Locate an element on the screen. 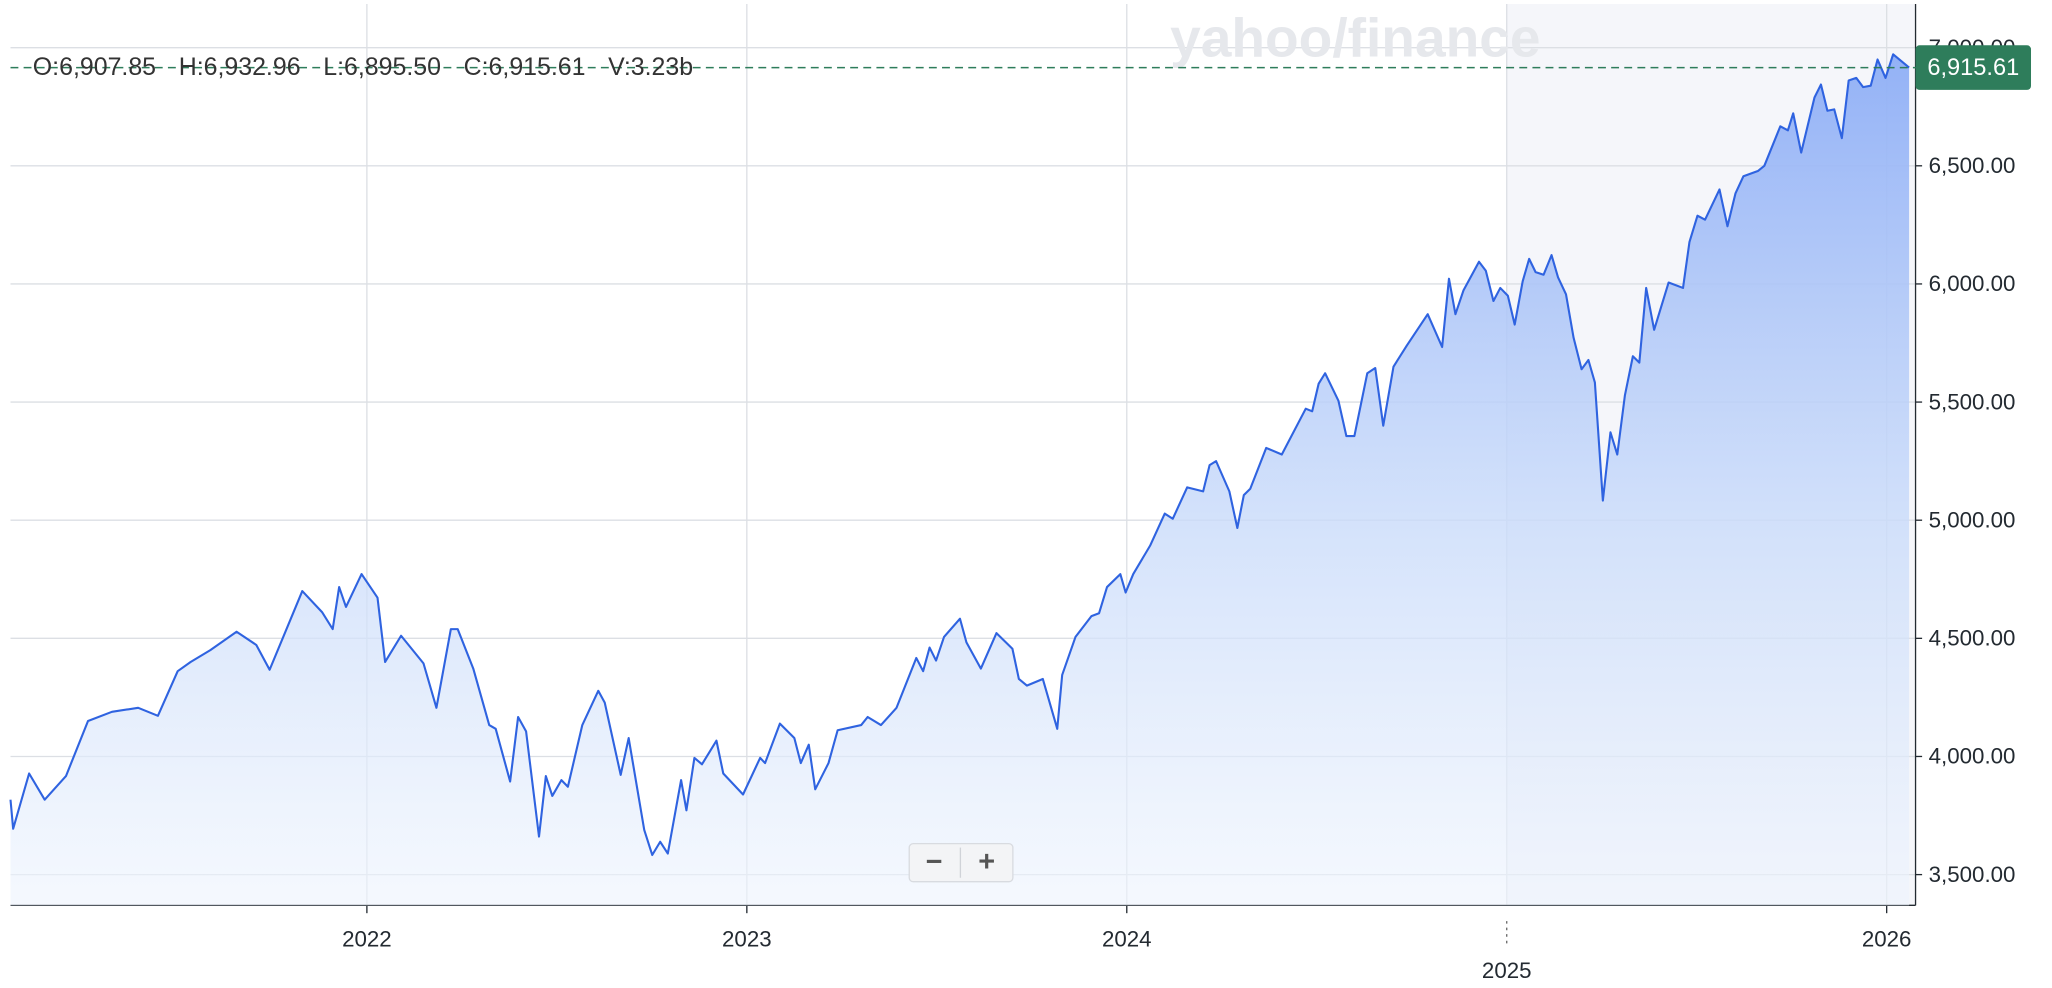 The height and width of the screenshot is (988, 2052). x-tick-label: 2025 is located at coordinates (1507, 970).